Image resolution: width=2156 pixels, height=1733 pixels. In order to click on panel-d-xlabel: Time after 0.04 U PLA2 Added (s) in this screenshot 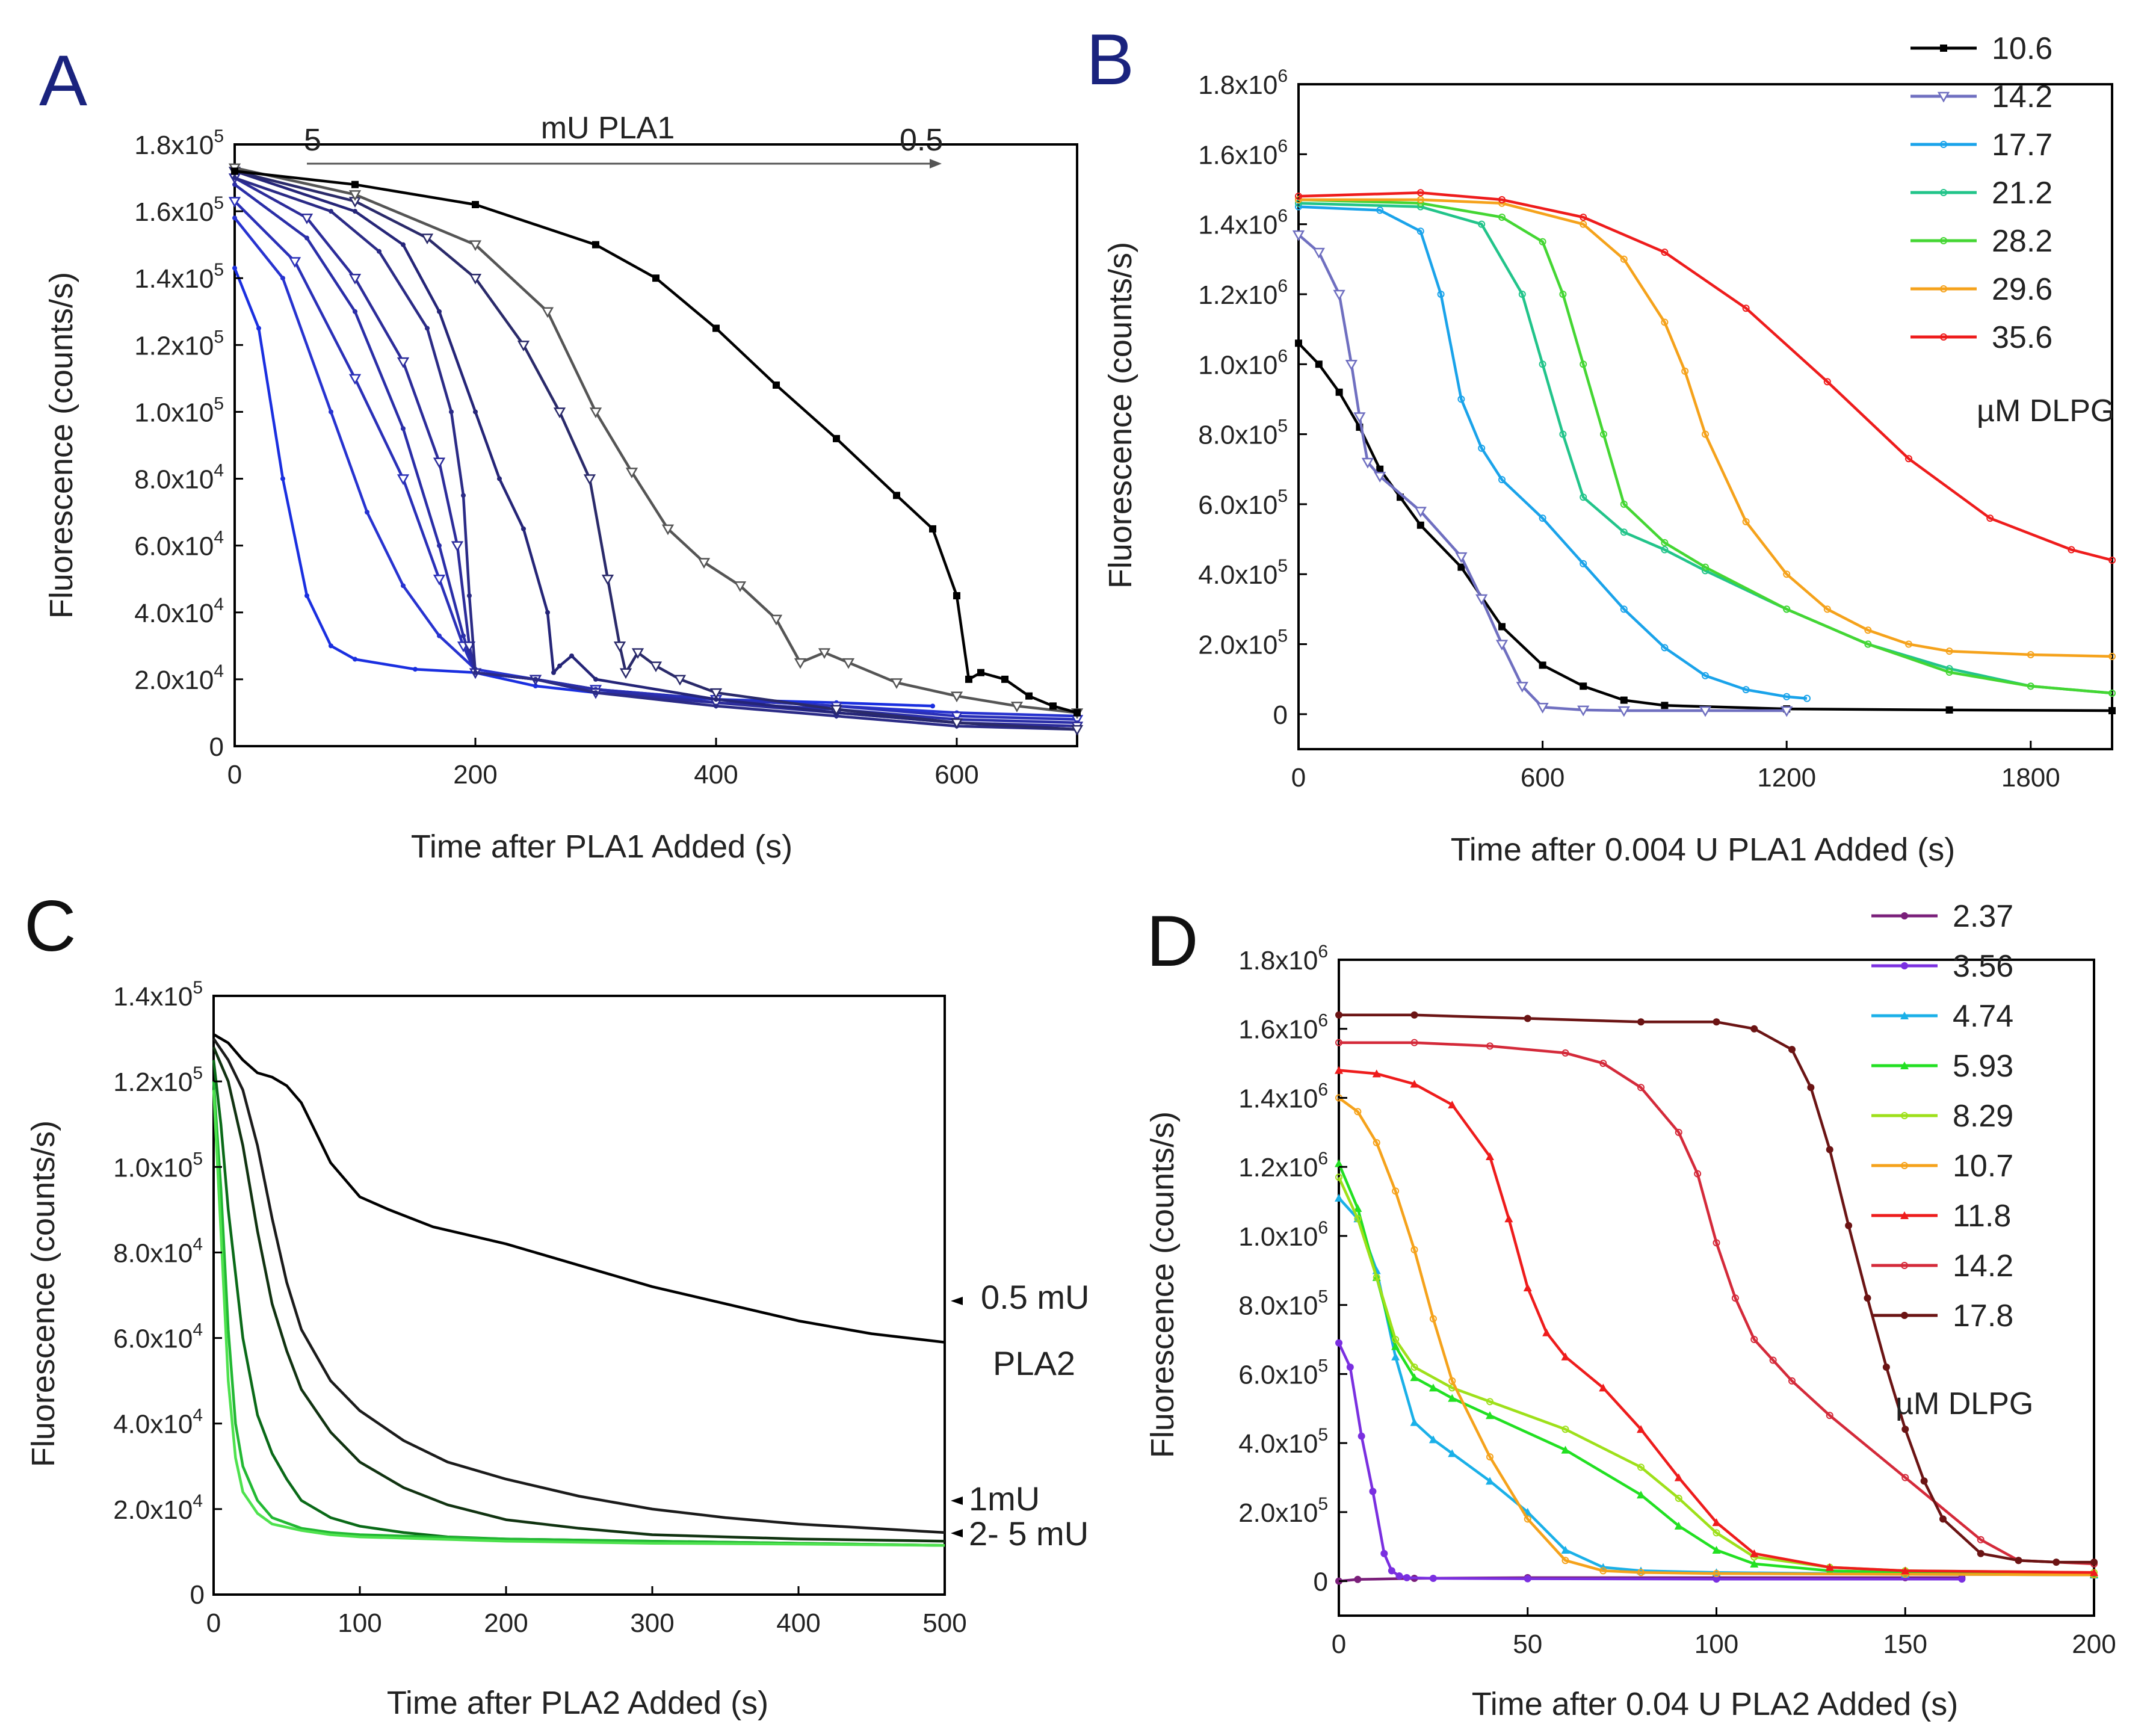, I will do `click(1715, 1704)`.